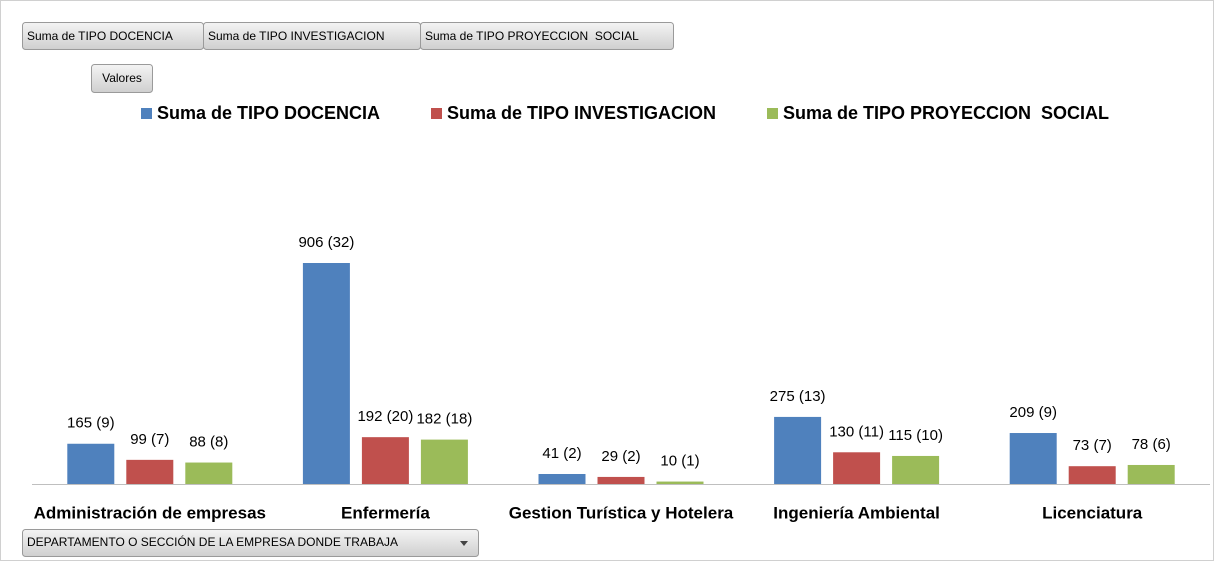  What do you see at coordinates (296, 36) in the screenshot?
I see `field-button-label: Suma de TIPO INVESTIGACION` at bounding box center [296, 36].